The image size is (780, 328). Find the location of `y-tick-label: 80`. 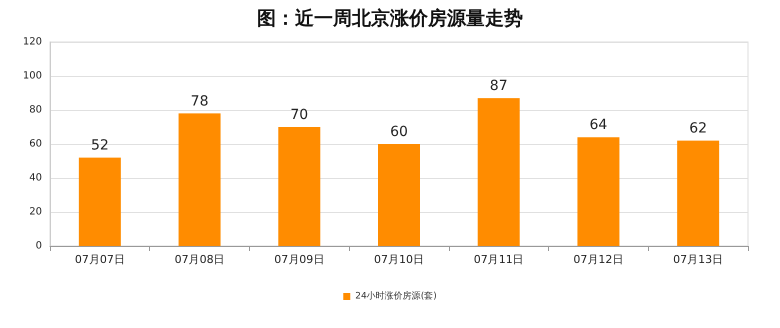

y-tick-label: 80 is located at coordinates (35, 110).